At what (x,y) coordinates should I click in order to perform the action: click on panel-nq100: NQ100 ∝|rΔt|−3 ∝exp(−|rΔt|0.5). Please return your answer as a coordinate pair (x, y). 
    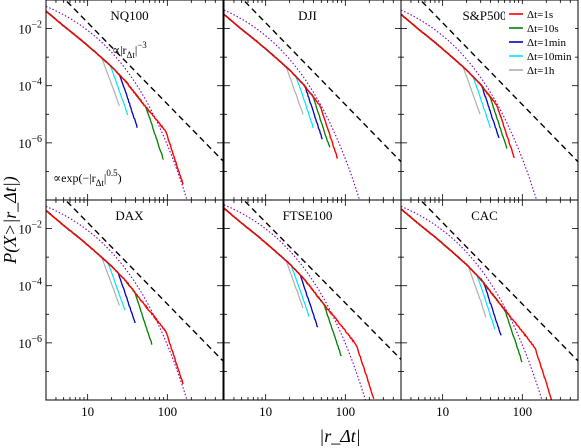
    Looking at the image, I should click on (134, 100).